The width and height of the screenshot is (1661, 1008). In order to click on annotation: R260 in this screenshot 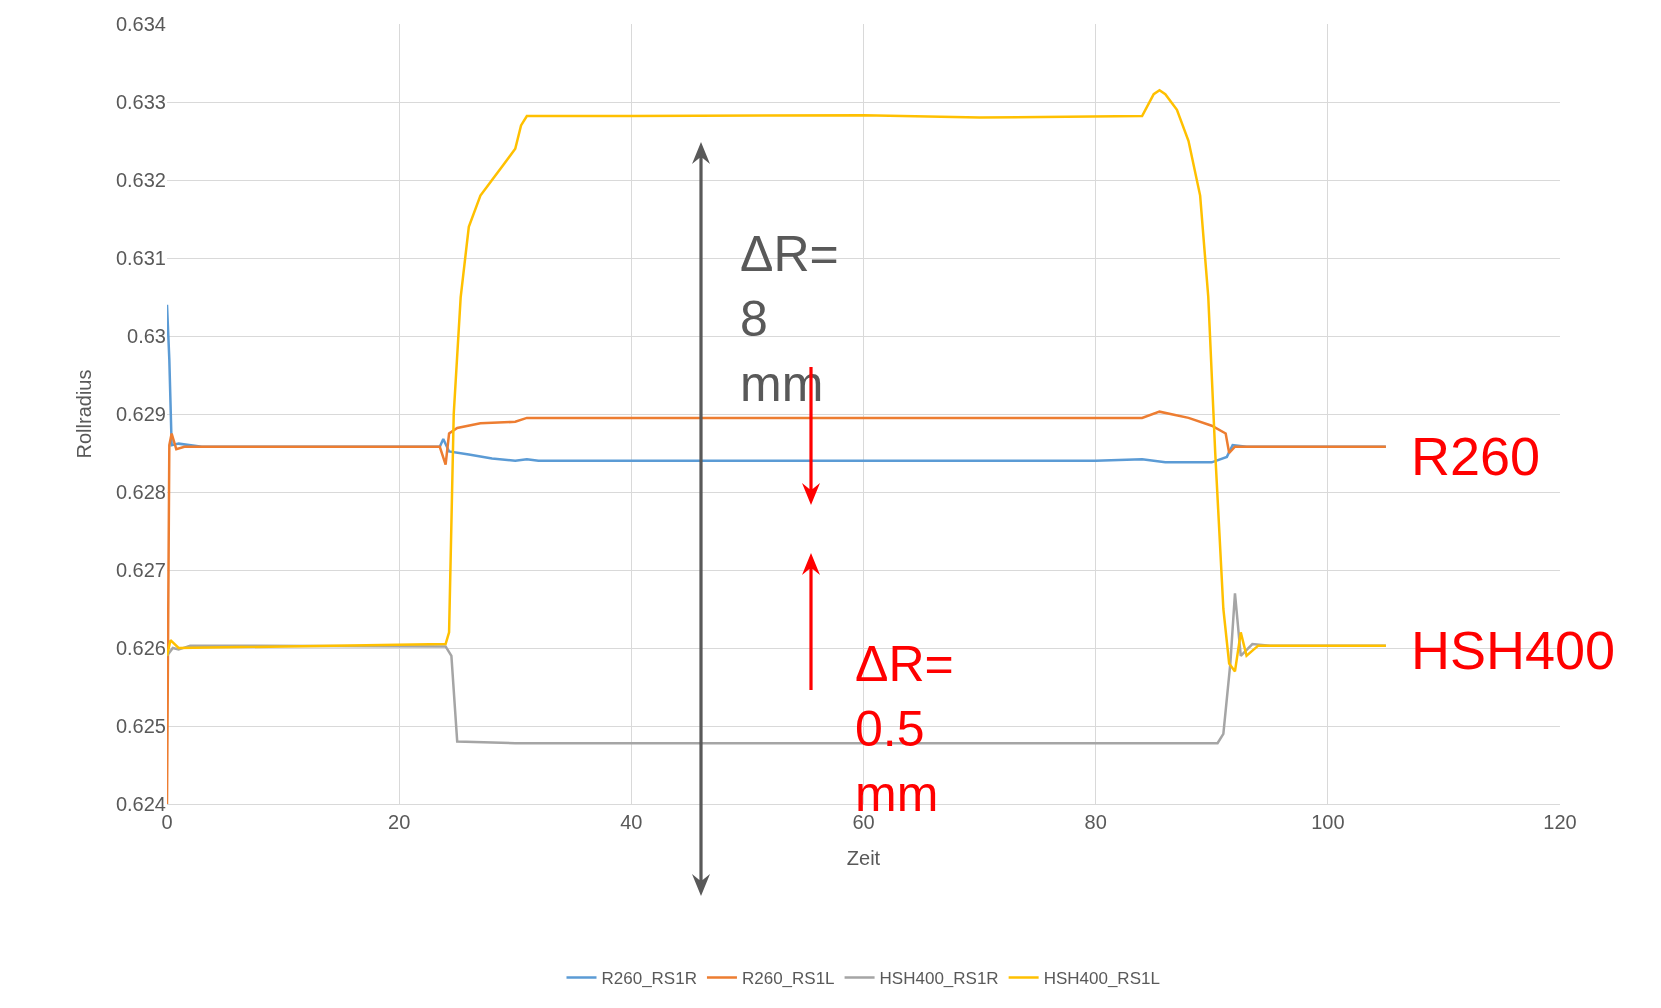, I will do `click(1476, 456)`.